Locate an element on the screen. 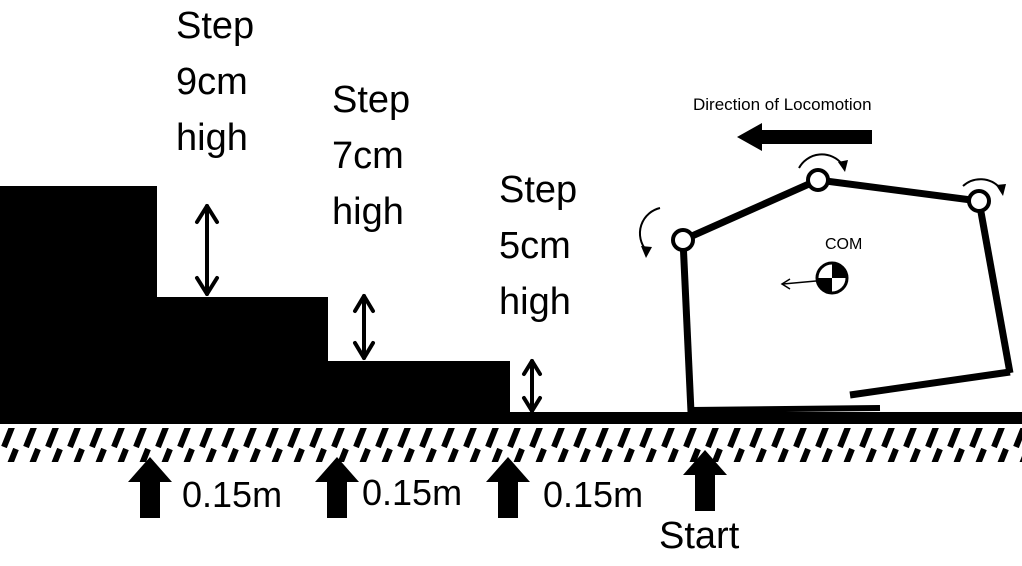 The width and height of the screenshot is (1022, 566). rotation-arrow-top-icon is located at coordinates (823, 162).